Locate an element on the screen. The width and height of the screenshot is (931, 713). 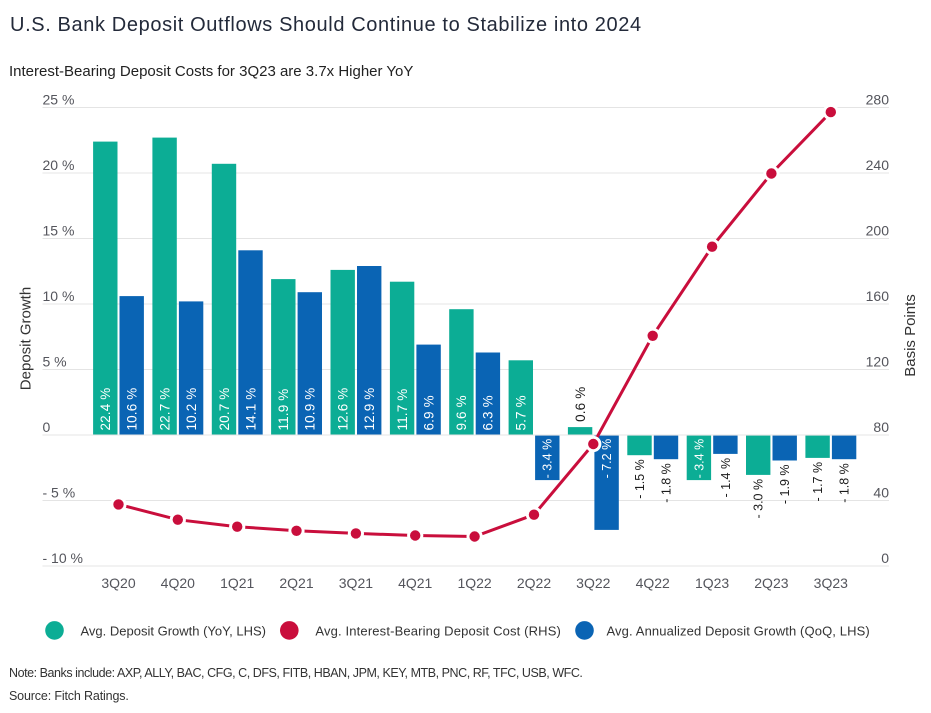
svg-text: - 1.7 % is located at coordinates (818, 482).